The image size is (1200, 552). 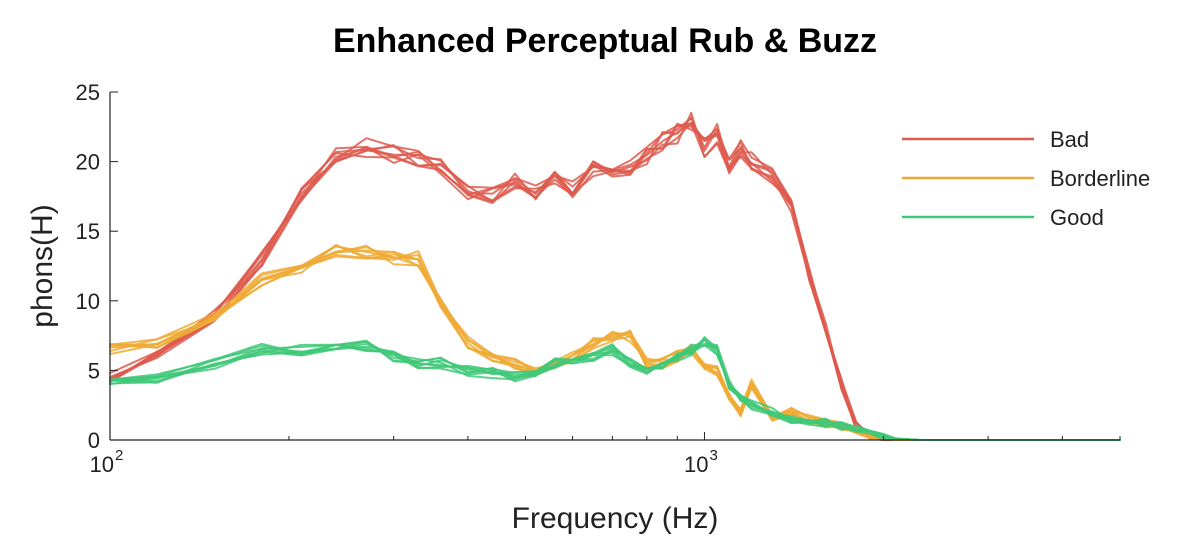 What do you see at coordinates (1026, 178) in the screenshot?
I see `legend: Bad Borderline Good` at bounding box center [1026, 178].